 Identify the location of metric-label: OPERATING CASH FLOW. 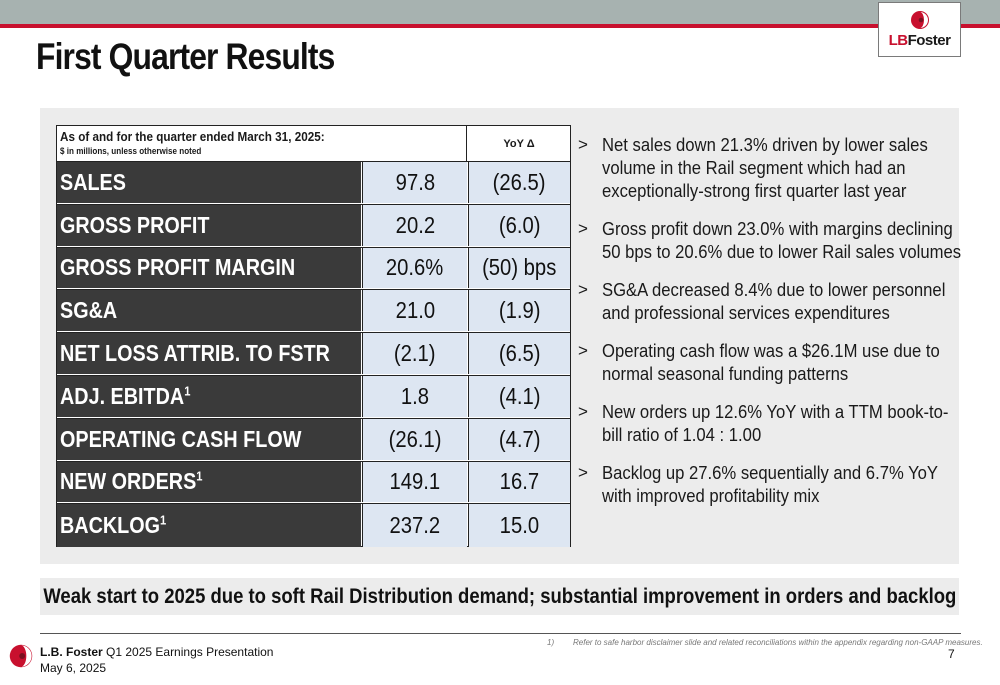
(209, 439).